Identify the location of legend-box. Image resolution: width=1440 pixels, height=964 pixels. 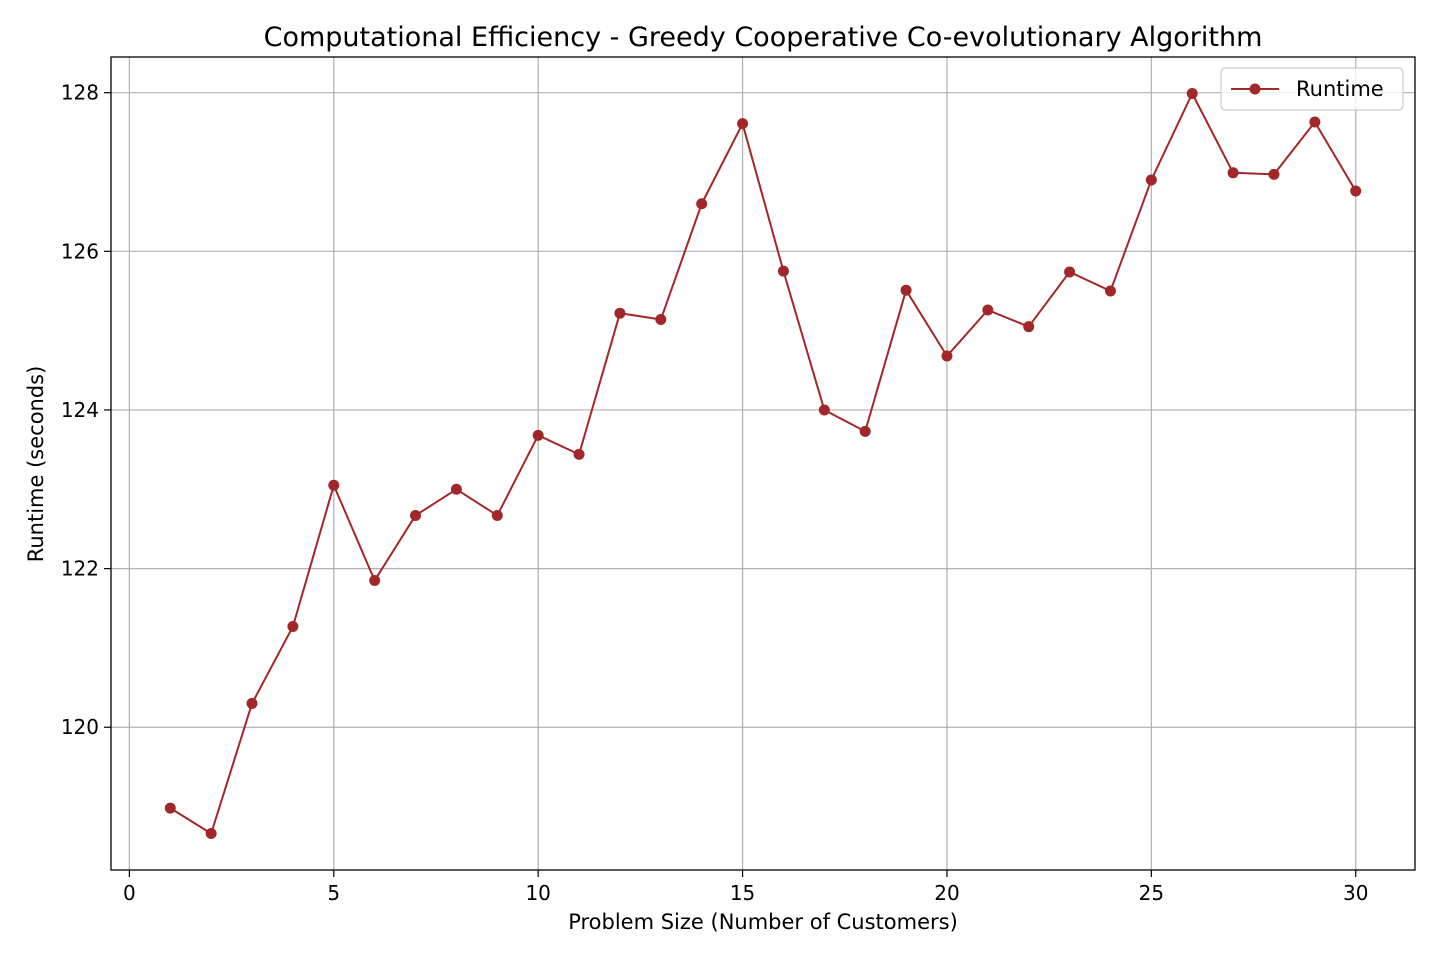
(1312, 89).